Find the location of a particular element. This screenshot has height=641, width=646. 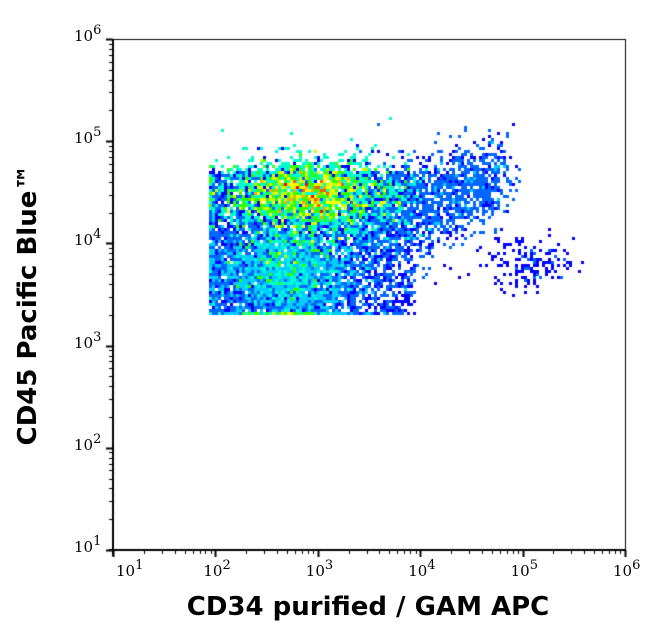

y-tick-label: 10³ is located at coordinates (88, 340).